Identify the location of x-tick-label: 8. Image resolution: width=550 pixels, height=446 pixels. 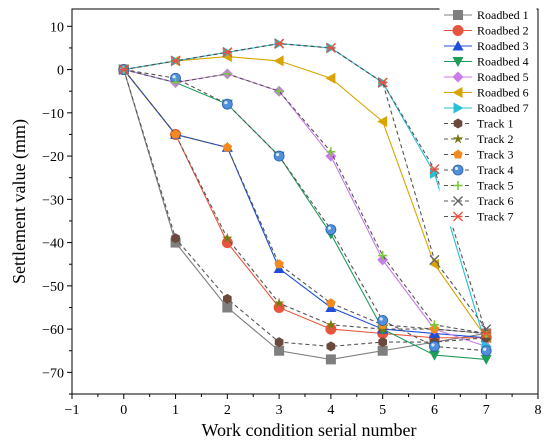
(538, 410).